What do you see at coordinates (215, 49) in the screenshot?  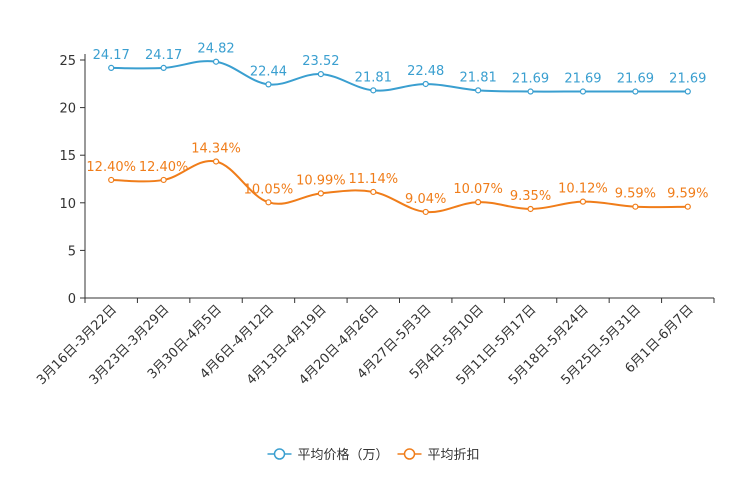 I see `data-label: 24.82` at bounding box center [215, 49].